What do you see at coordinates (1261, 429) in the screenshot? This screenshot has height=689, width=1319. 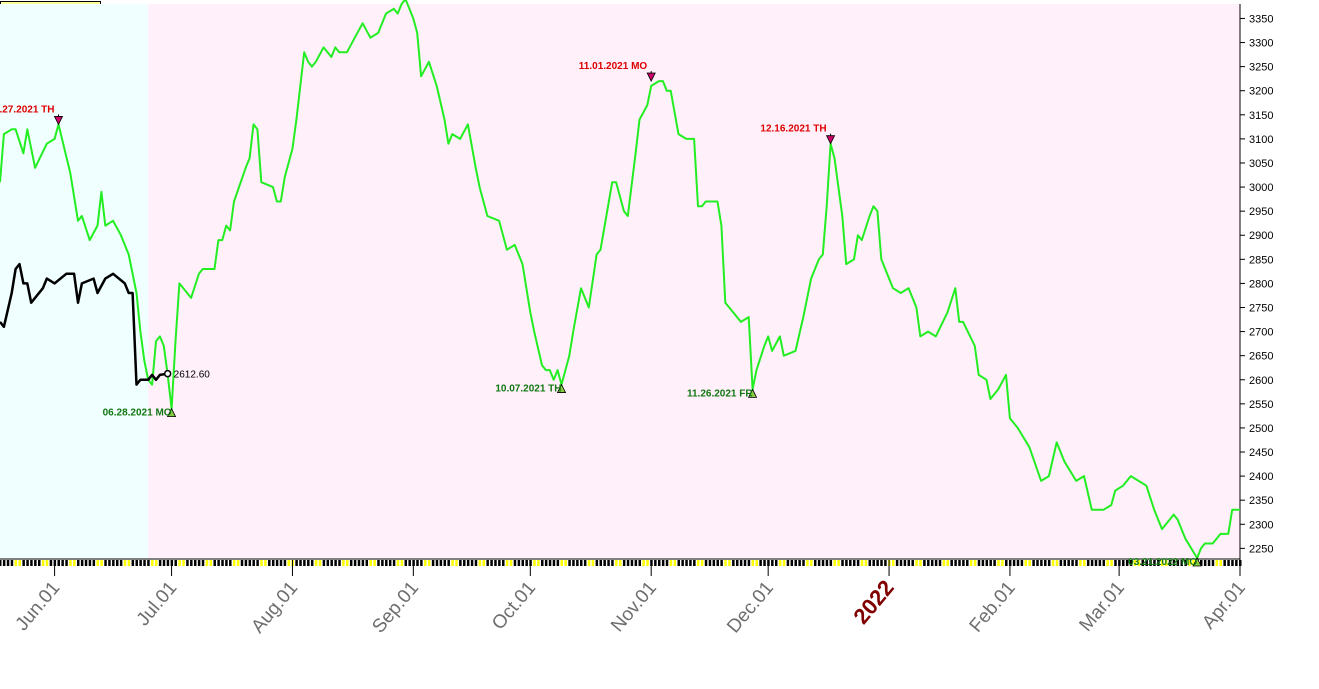 I see `y-tick-label: 2500` at bounding box center [1261, 429].